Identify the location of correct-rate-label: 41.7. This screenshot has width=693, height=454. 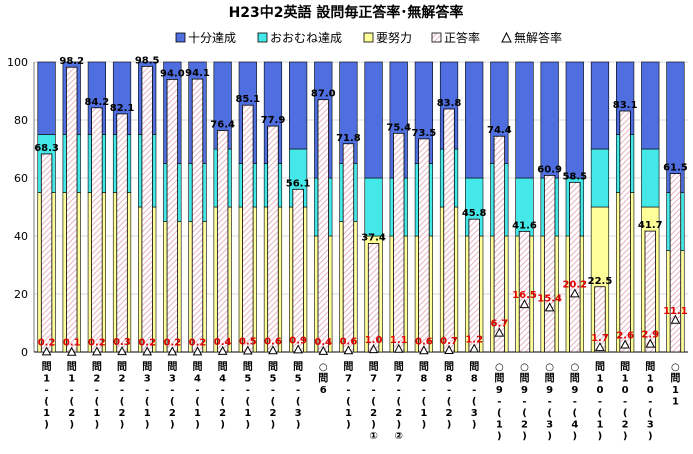
(650, 225).